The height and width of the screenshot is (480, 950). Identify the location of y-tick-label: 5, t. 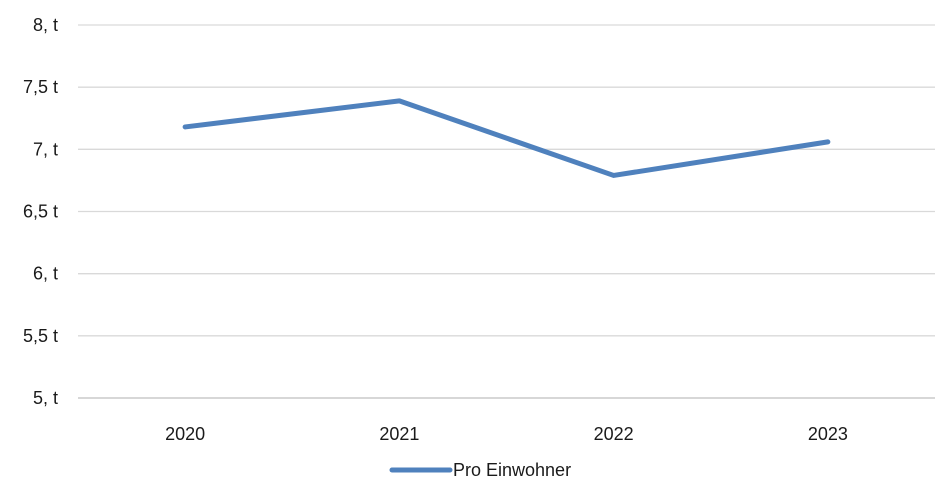
(45, 398).